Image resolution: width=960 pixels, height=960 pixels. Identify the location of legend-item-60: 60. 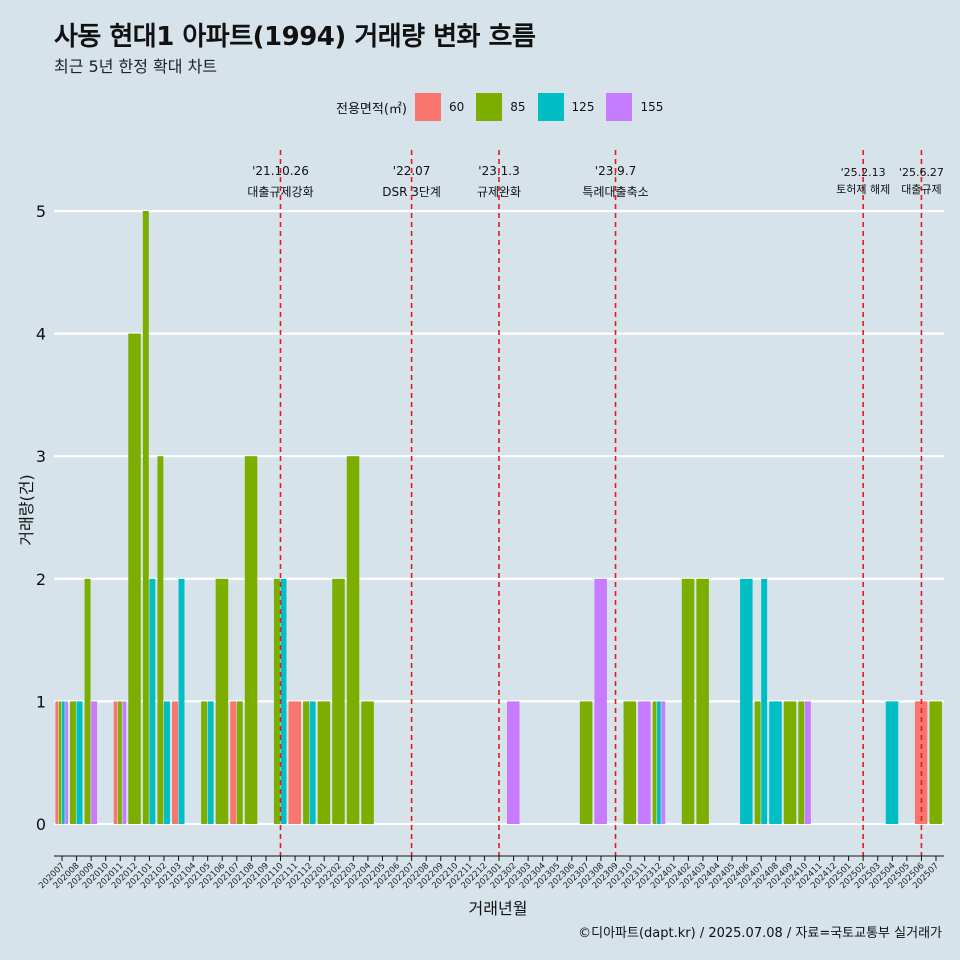
(441, 107).